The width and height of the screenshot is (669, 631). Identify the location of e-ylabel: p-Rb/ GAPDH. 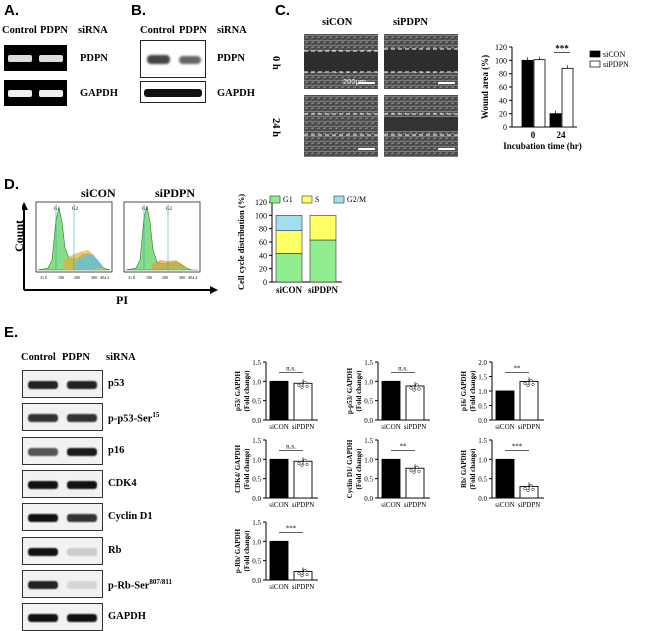
(238, 550).